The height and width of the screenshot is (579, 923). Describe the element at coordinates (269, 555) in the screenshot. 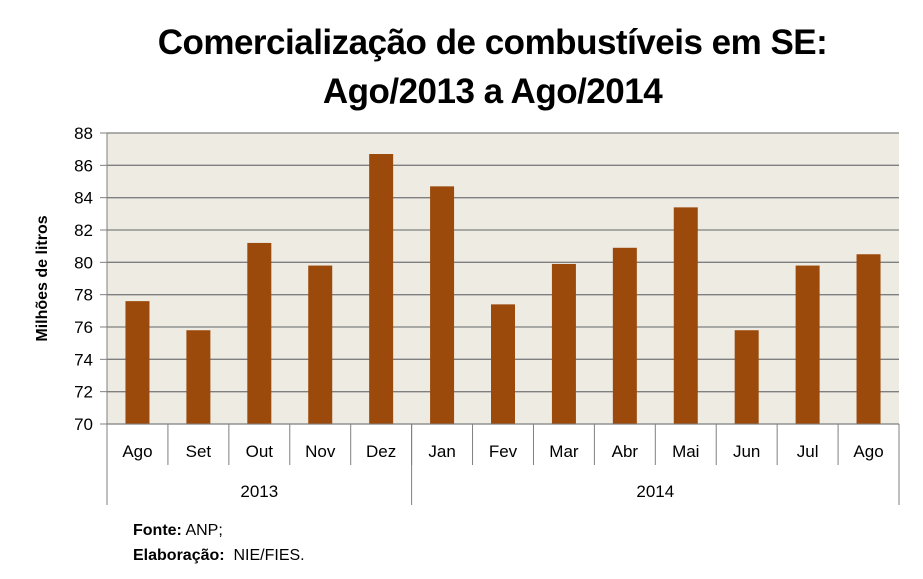

I see `author-value: NIE/FIES.` at that location.